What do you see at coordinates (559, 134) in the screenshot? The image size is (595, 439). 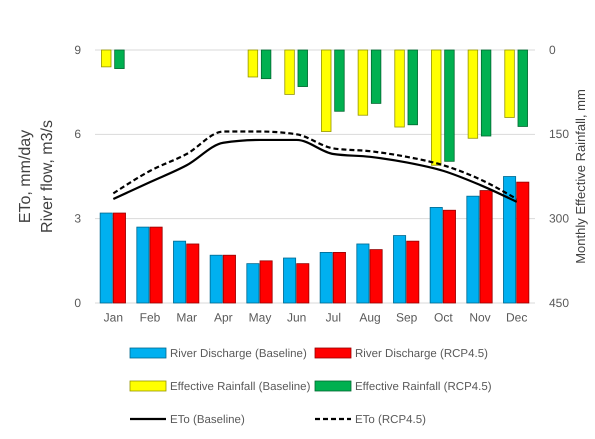 I see `y2-tick-label: 150` at bounding box center [559, 134].